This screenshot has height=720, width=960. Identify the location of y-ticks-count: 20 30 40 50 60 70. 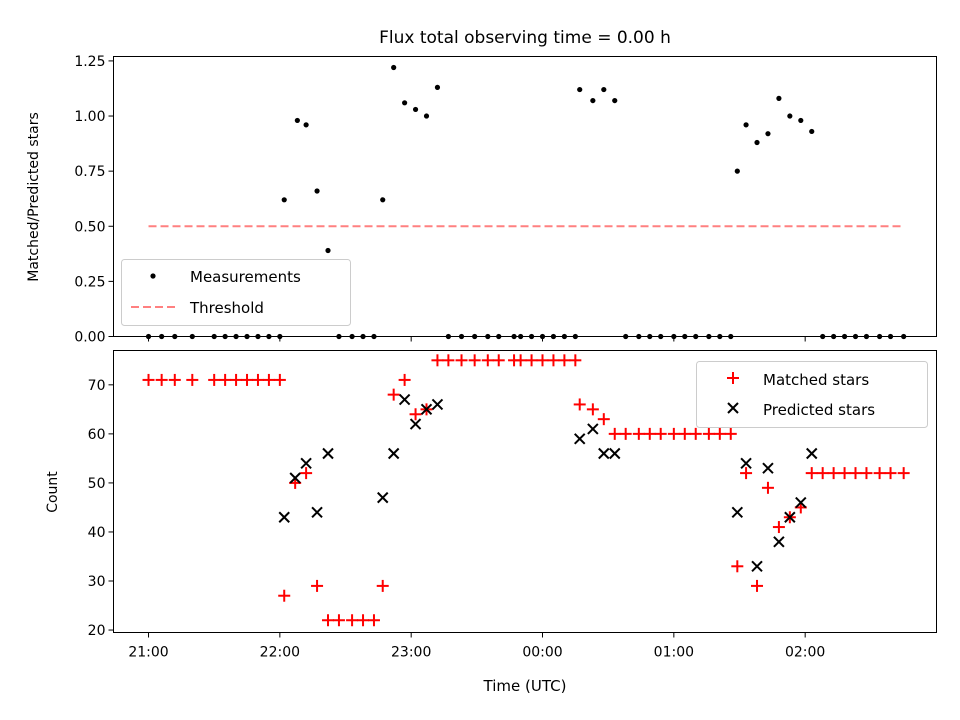
(101, 508).